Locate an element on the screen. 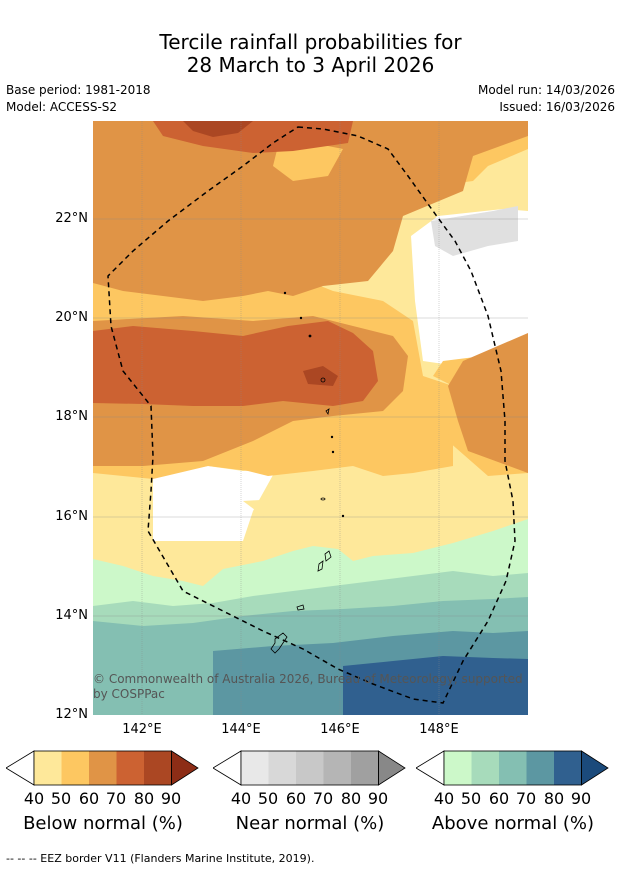 This screenshot has height=873, width=621. near-tick-40: 40 is located at coordinates (241, 798).